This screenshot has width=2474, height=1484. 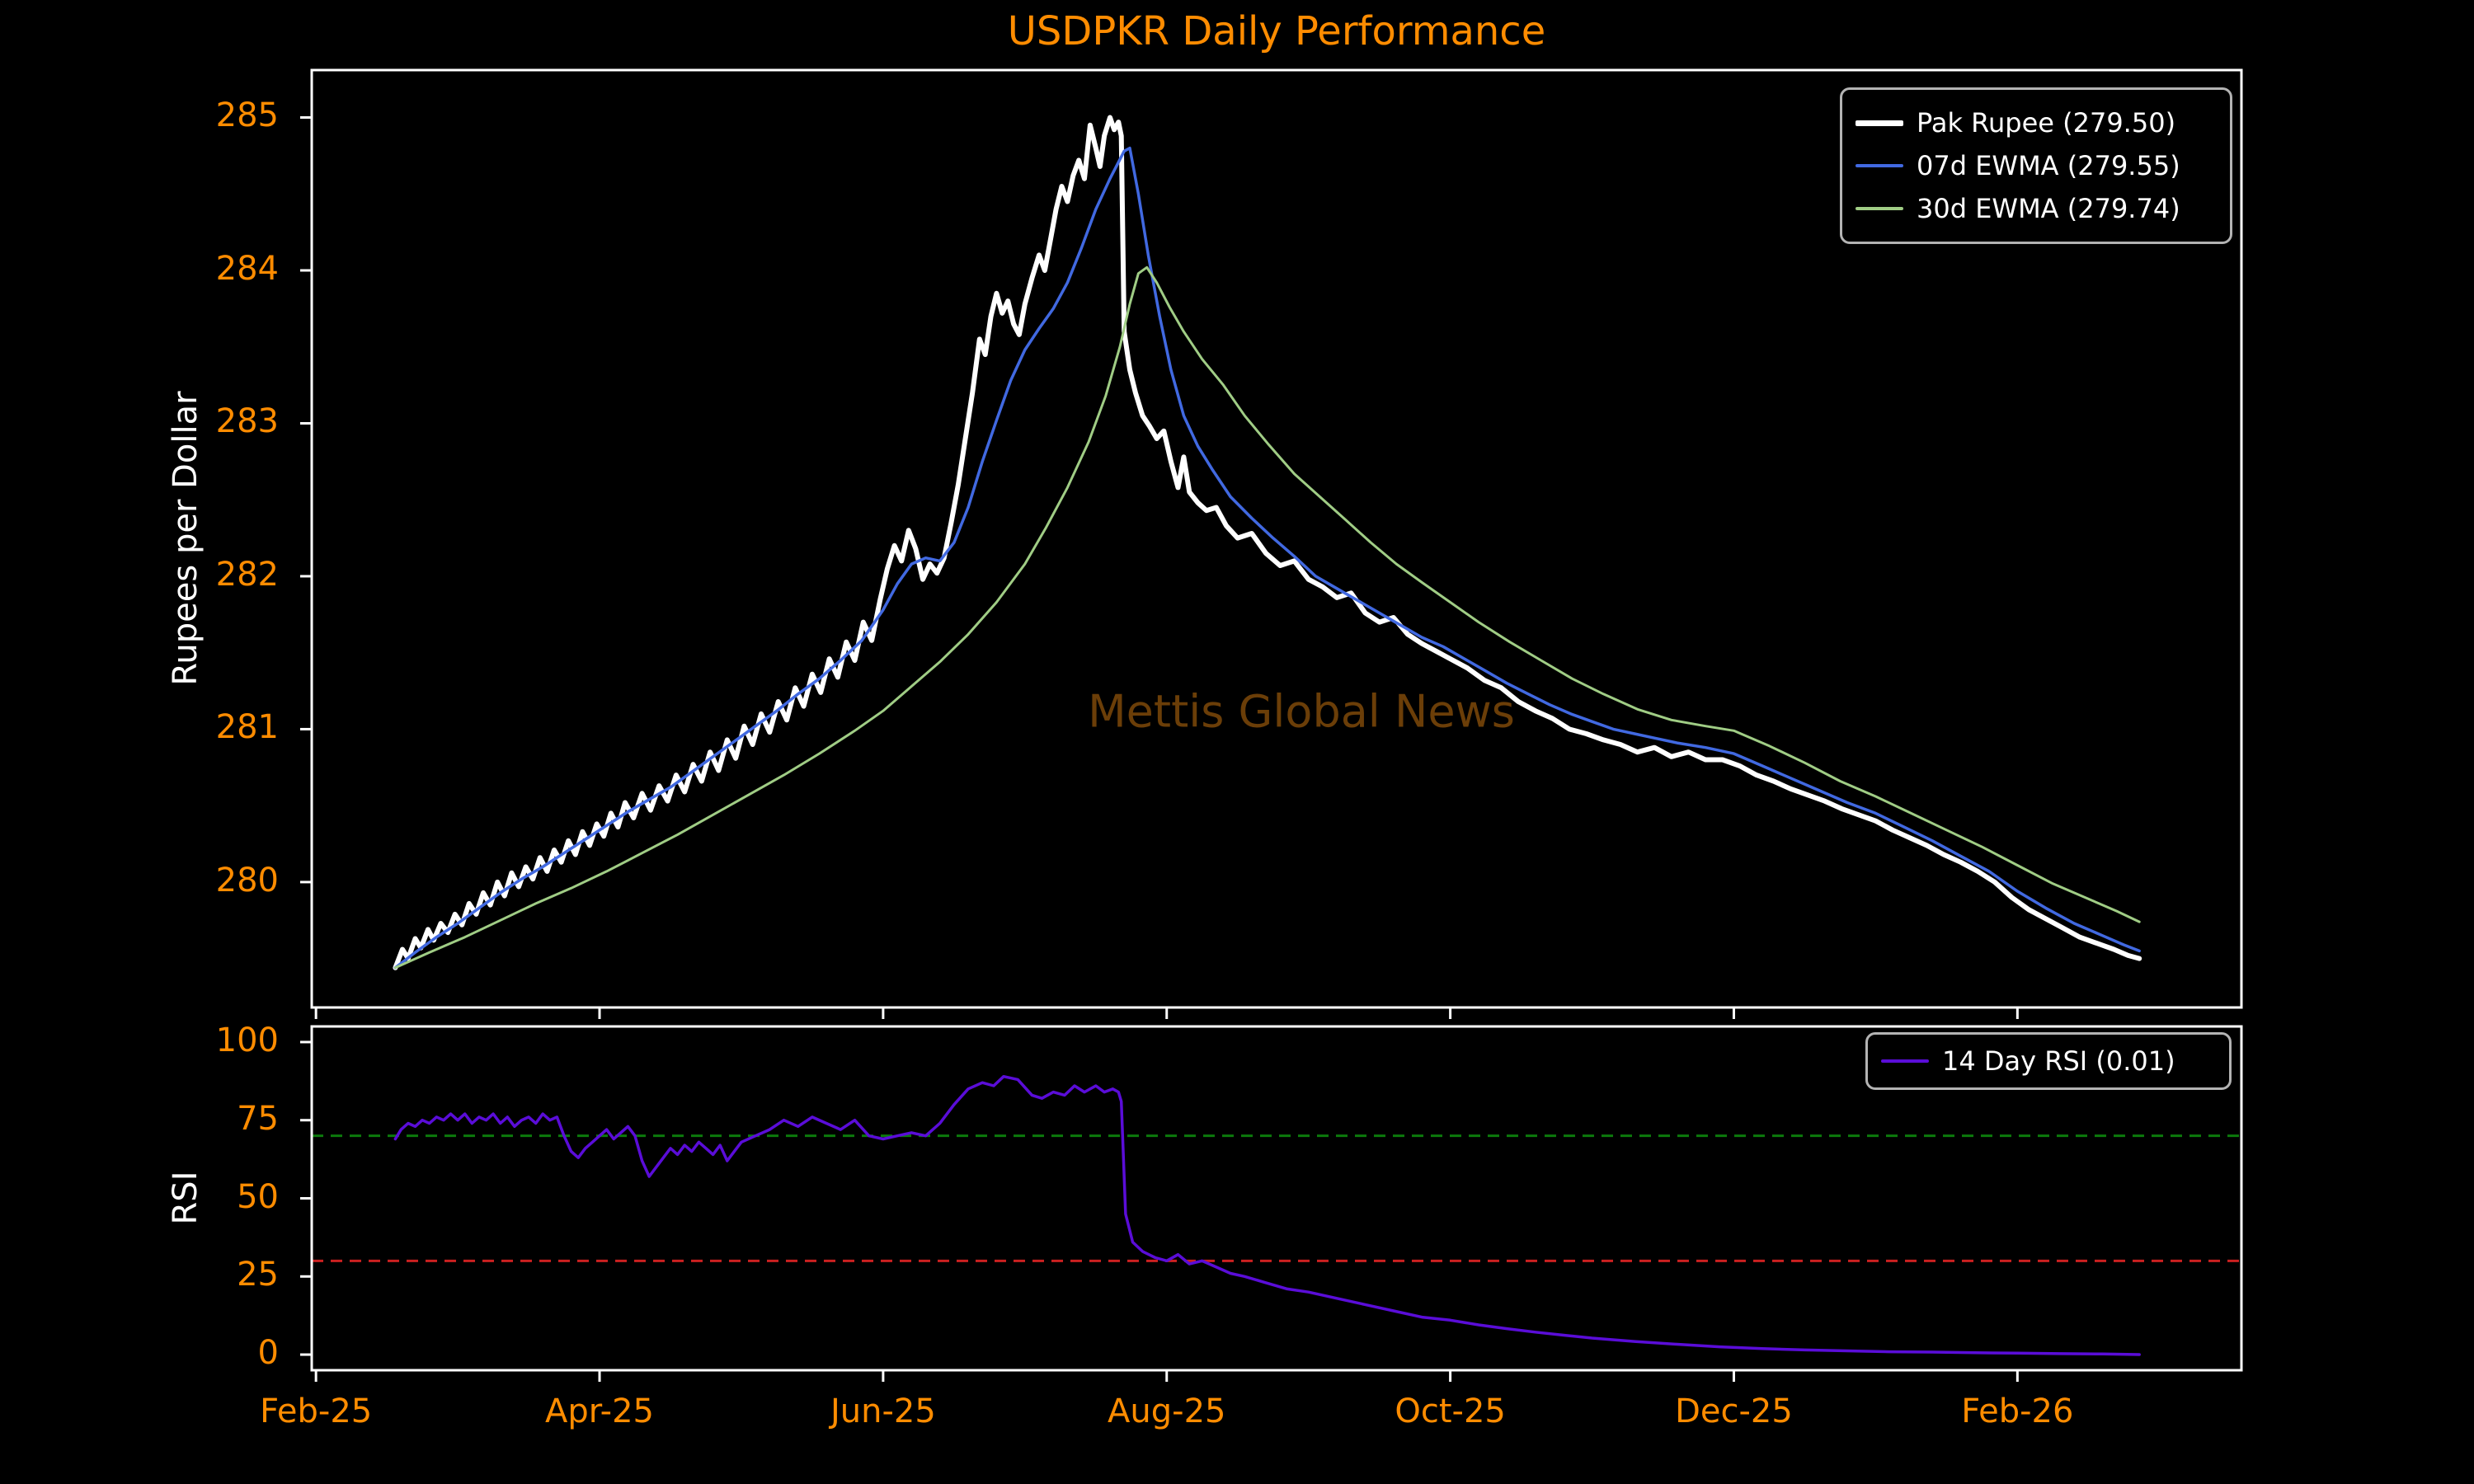 I want to click on legend-label: 30d EWMA (279.74), so click(x=2048, y=208).